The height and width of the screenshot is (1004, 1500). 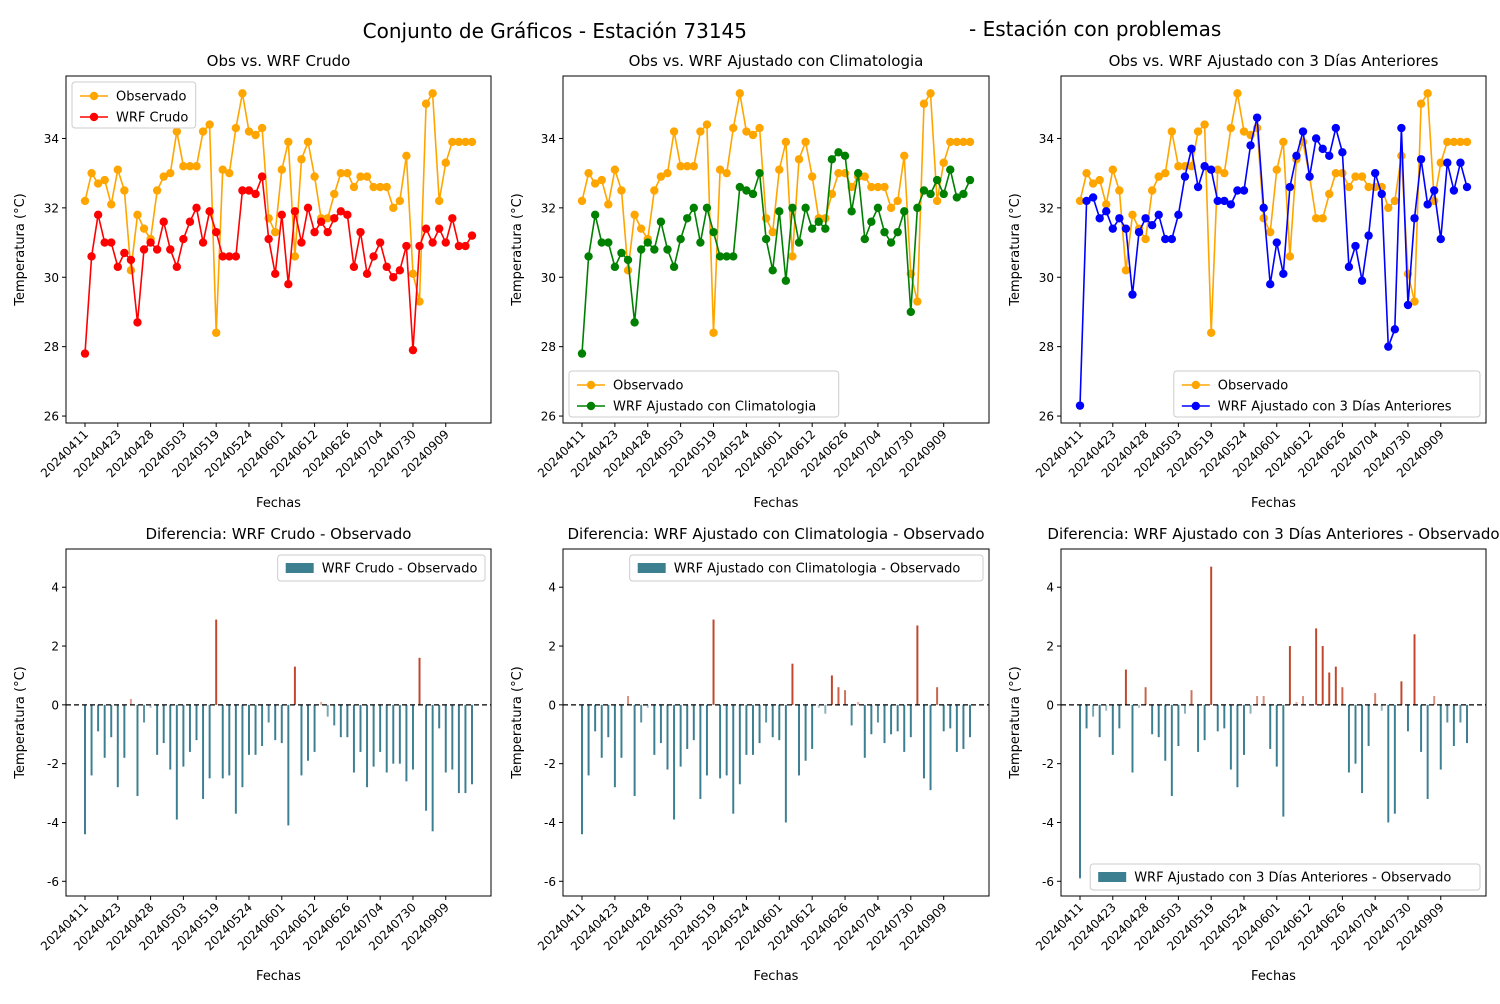 I want to click on y-tick-label: 30, so click(x=51, y=278).